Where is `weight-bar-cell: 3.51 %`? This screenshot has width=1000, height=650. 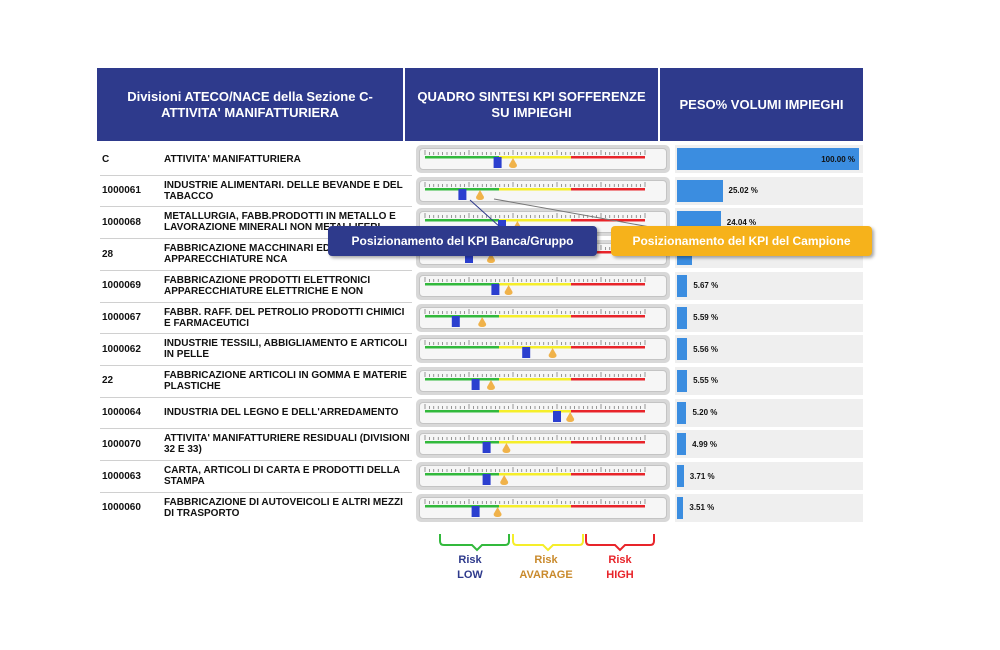 weight-bar-cell: 3.51 % is located at coordinates (769, 507).